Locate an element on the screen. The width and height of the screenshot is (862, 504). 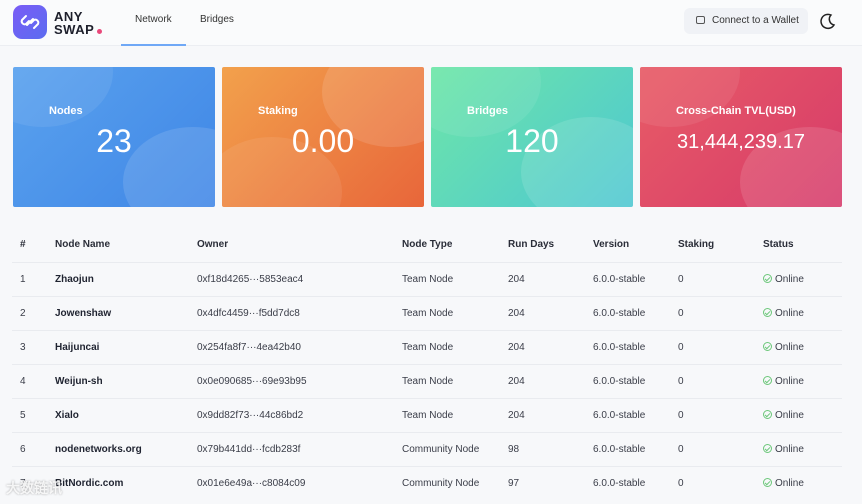
moon-icon is located at coordinates (828, 21).